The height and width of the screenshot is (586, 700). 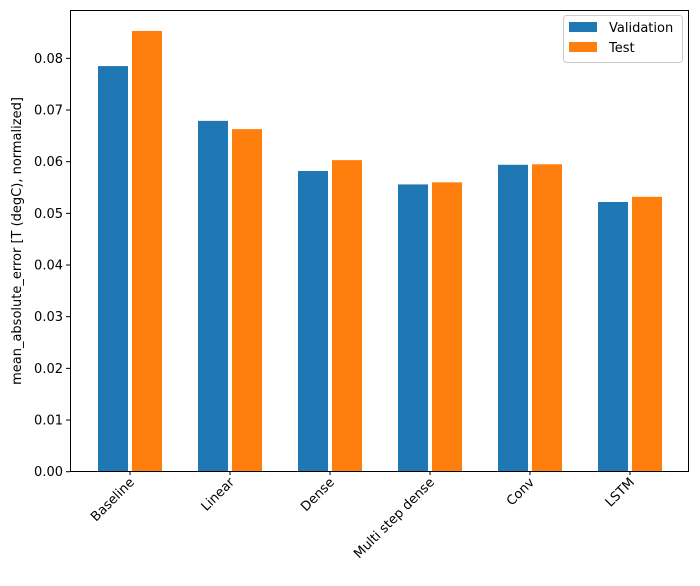 What do you see at coordinates (48, 472) in the screenshot?
I see `y-tick-label: 0.00` at bounding box center [48, 472].